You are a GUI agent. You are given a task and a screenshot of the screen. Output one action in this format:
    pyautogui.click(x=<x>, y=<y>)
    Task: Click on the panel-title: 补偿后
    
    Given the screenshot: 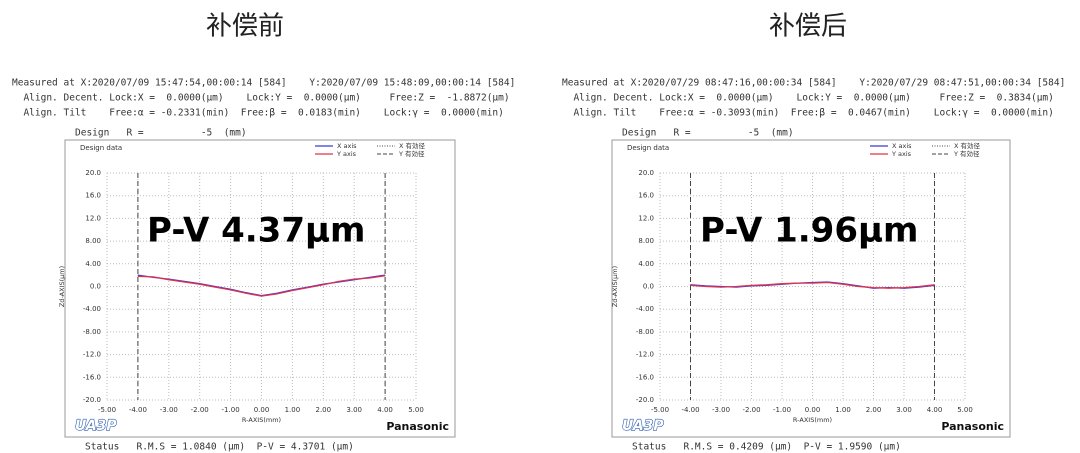 What is the action you would take?
    pyautogui.click(x=808, y=27)
    